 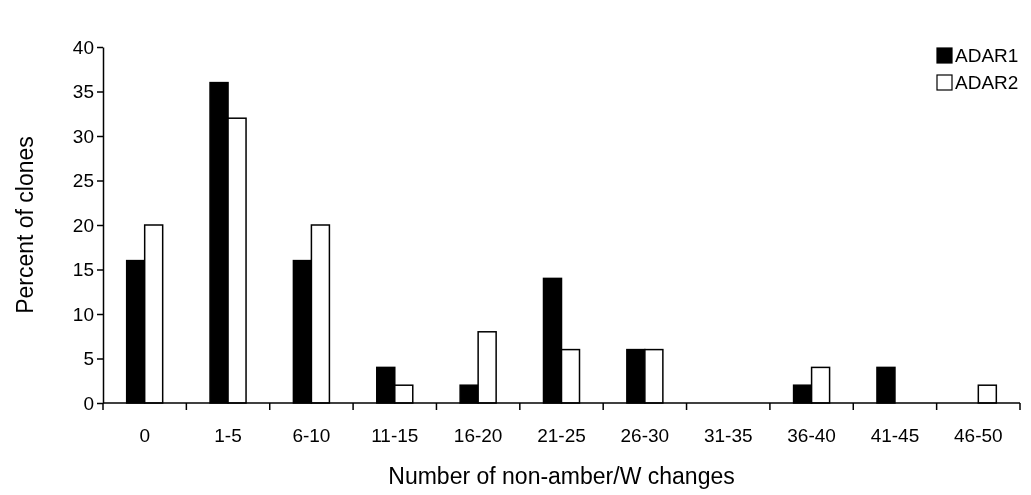 What do you see at coordinates (811, 435) in the screenshot?
I see `x-tick-label: 36-40` at bounding box center [811, 435].